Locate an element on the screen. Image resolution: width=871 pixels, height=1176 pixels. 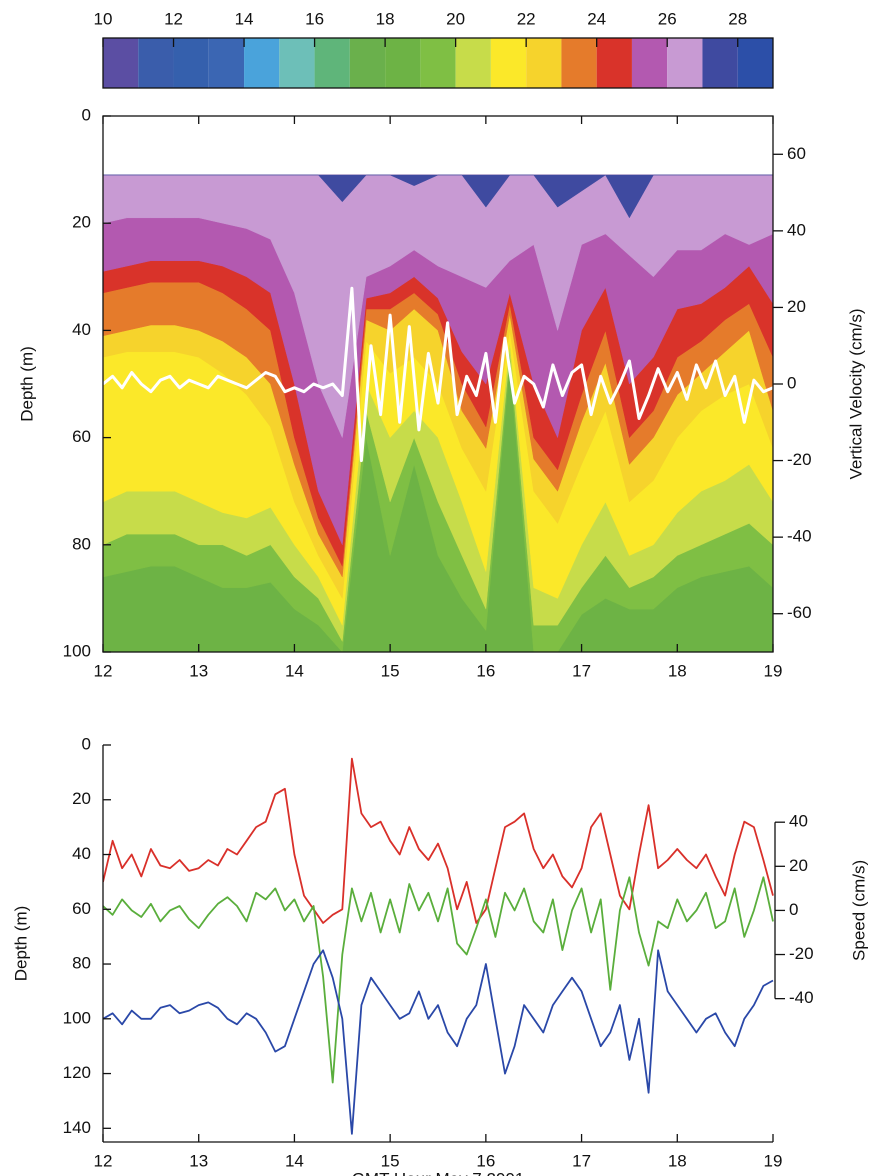
colorbar-tick-label: 14 is located at coordinates (244, 18).